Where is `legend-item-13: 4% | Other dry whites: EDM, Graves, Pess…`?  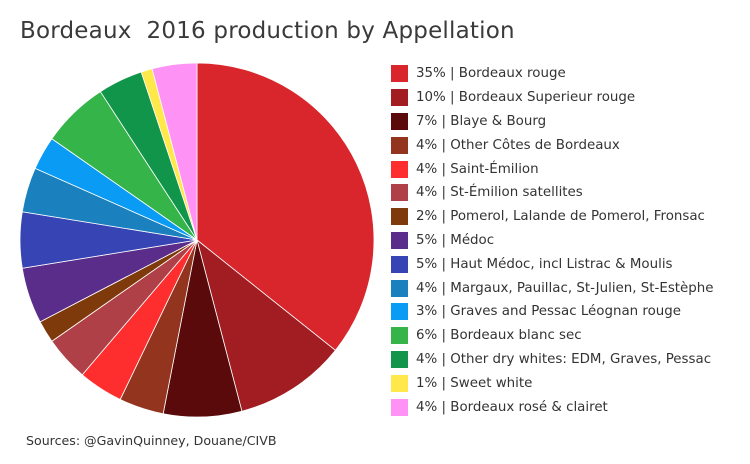 legend-item-13: 4% | Other dry whites: EDM, Graves, Pess… is located at coordinates (568, 360).